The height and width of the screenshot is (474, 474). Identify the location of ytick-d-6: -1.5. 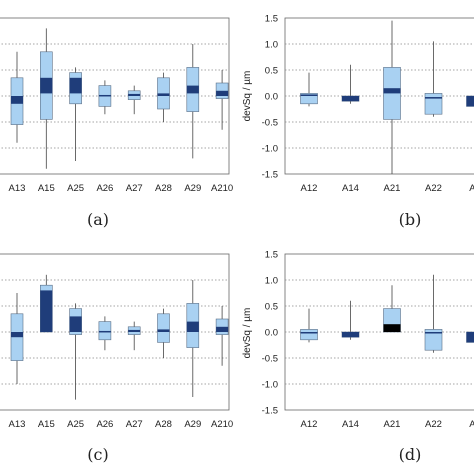
(270, 411).